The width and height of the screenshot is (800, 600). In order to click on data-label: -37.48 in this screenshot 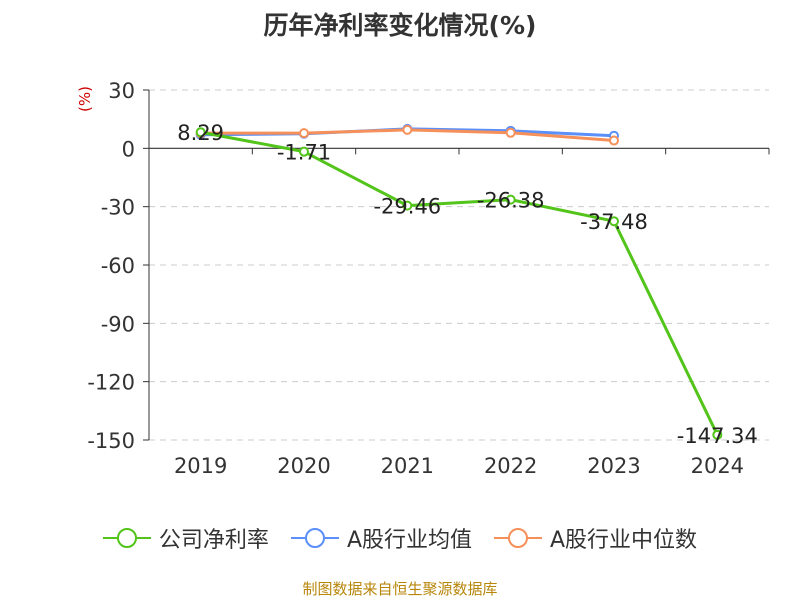, I will do `click(614, 222)`.